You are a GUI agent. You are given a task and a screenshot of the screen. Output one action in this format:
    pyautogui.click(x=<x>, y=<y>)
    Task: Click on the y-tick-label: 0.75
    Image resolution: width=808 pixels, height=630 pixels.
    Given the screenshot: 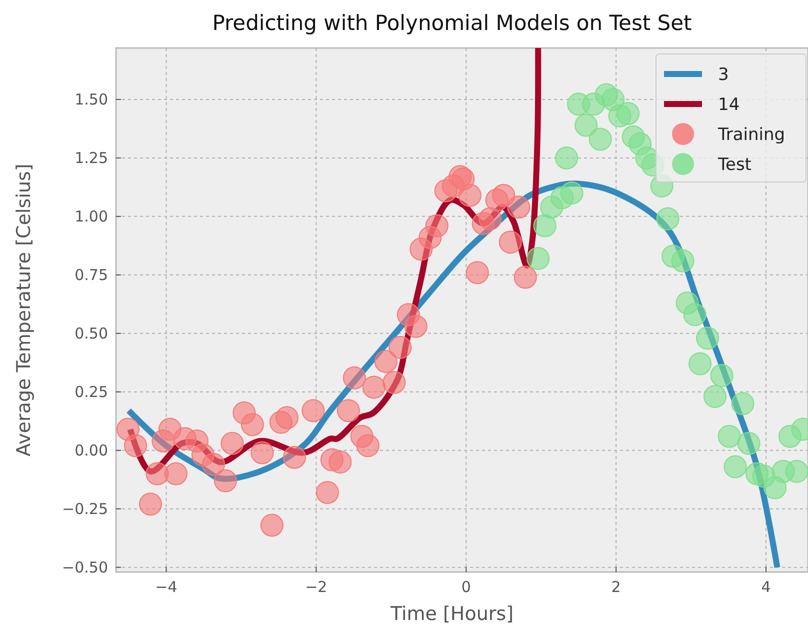 What is the action you would take?
    pyautogui.click(x=91, y=275)
    